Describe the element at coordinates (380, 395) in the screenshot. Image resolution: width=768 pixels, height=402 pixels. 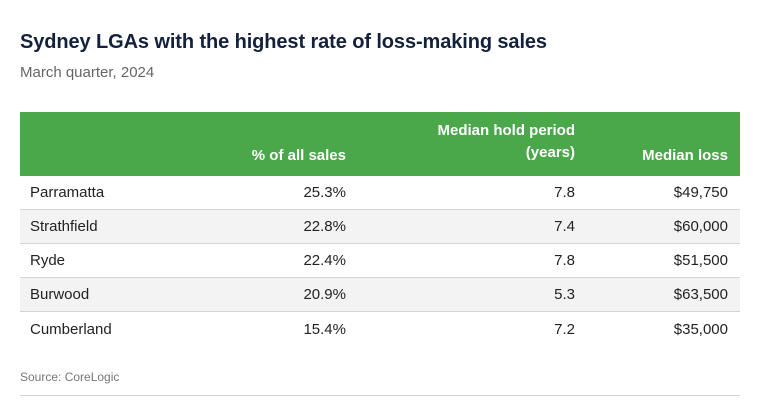
I see `bottom-divider` at that location.